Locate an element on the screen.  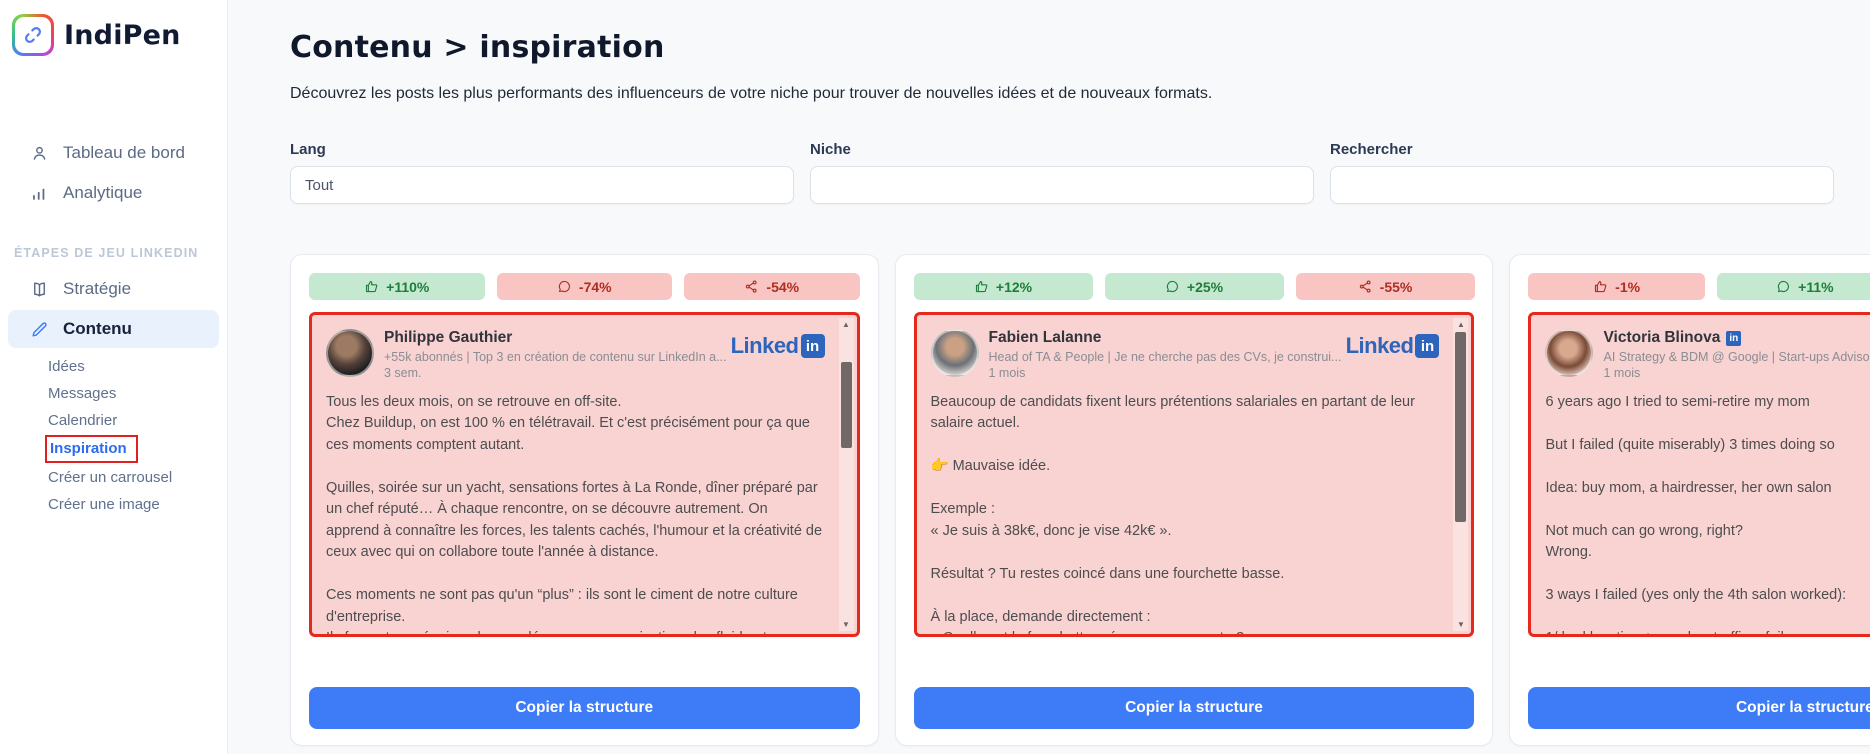
post-card: -1% +11% +46% Victoria Blinova is located at coordinates (1689, 500).